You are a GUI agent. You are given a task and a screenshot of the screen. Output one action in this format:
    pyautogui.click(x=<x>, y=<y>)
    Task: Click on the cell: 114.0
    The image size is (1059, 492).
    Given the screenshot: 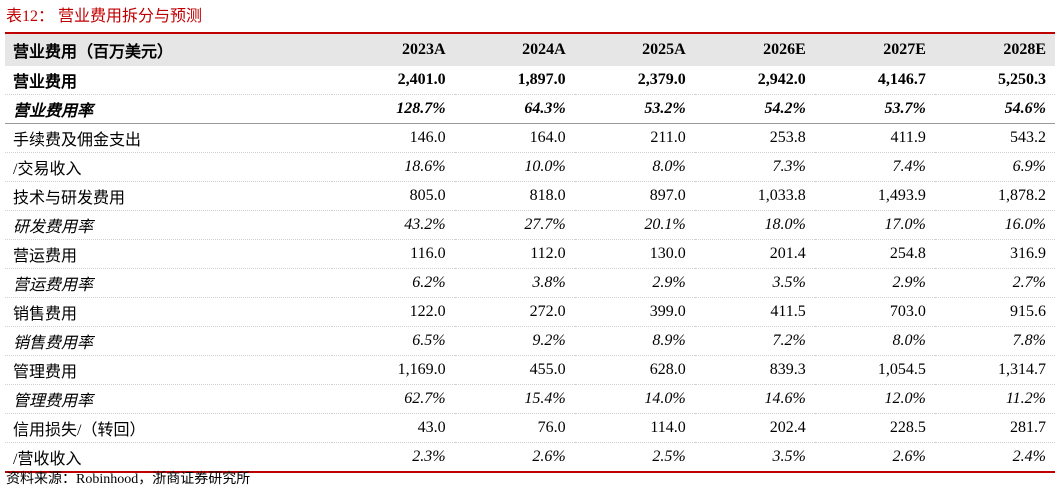 What is the action you would take?
    pyautogui.click(x=634, y=428)
    